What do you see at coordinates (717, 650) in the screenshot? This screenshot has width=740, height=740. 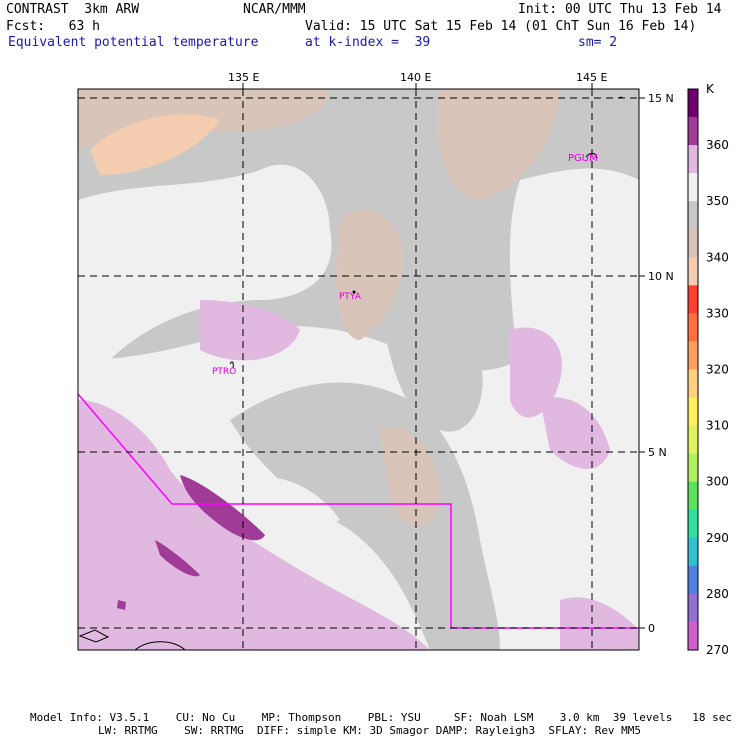 I see `legend-tick-label: 270` at bounding box center [717, 650].